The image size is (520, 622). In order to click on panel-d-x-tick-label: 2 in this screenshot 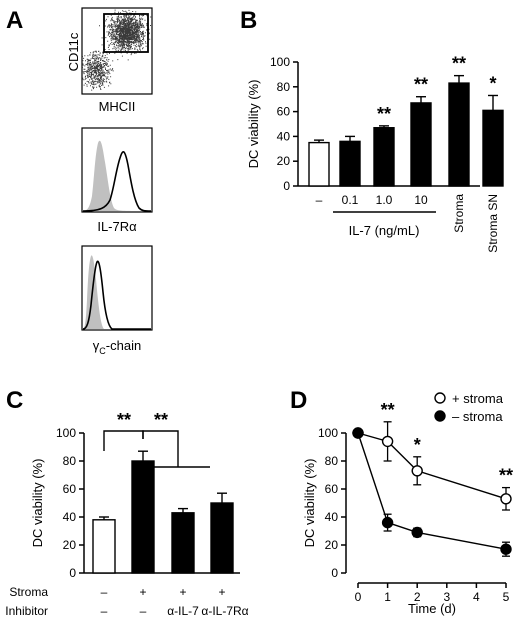, I will do `click(417, 597)`.